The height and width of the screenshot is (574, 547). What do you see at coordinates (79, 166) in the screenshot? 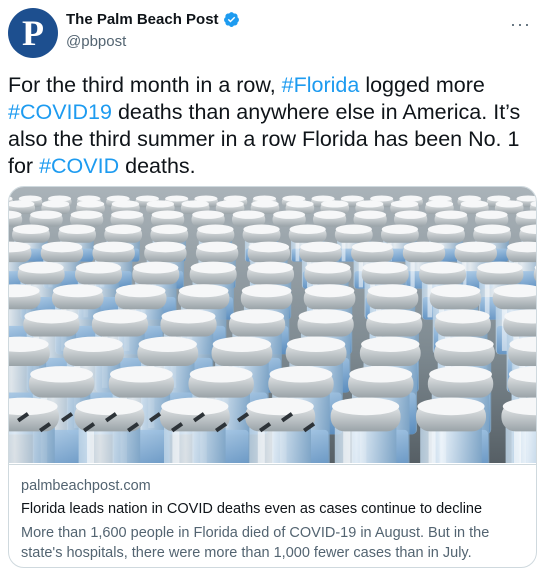
I see `hashtag-covid: #COVID` at bounding box center [79, 166].